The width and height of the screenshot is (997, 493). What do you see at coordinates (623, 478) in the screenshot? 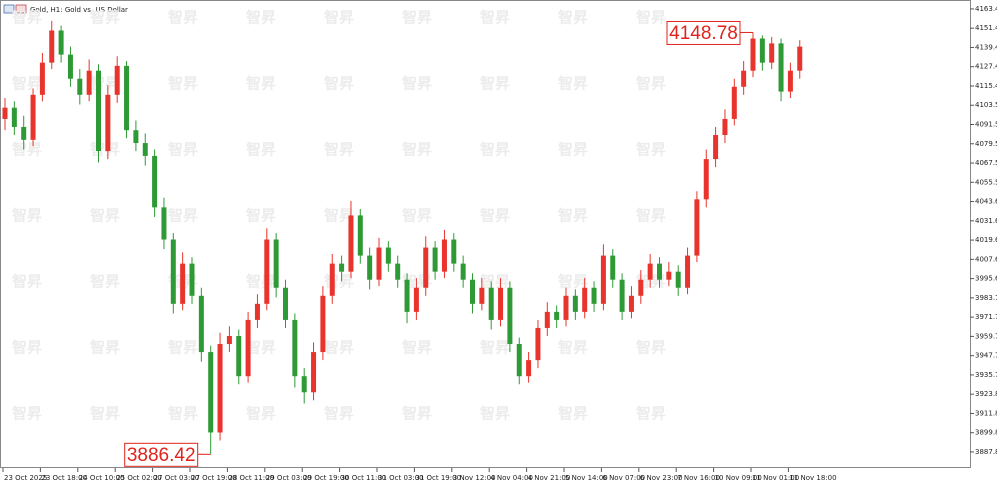
I see `x-tick-label: 6 Nov 07:00` at bounding box center [623, 478].